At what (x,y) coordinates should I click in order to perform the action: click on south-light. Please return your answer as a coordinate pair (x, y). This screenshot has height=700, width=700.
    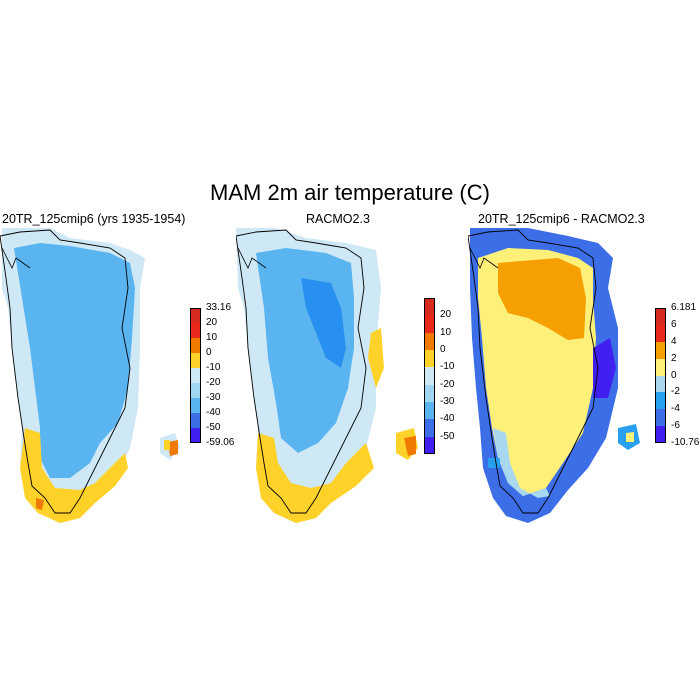
    Looking at the image, I should click on (521, 463).